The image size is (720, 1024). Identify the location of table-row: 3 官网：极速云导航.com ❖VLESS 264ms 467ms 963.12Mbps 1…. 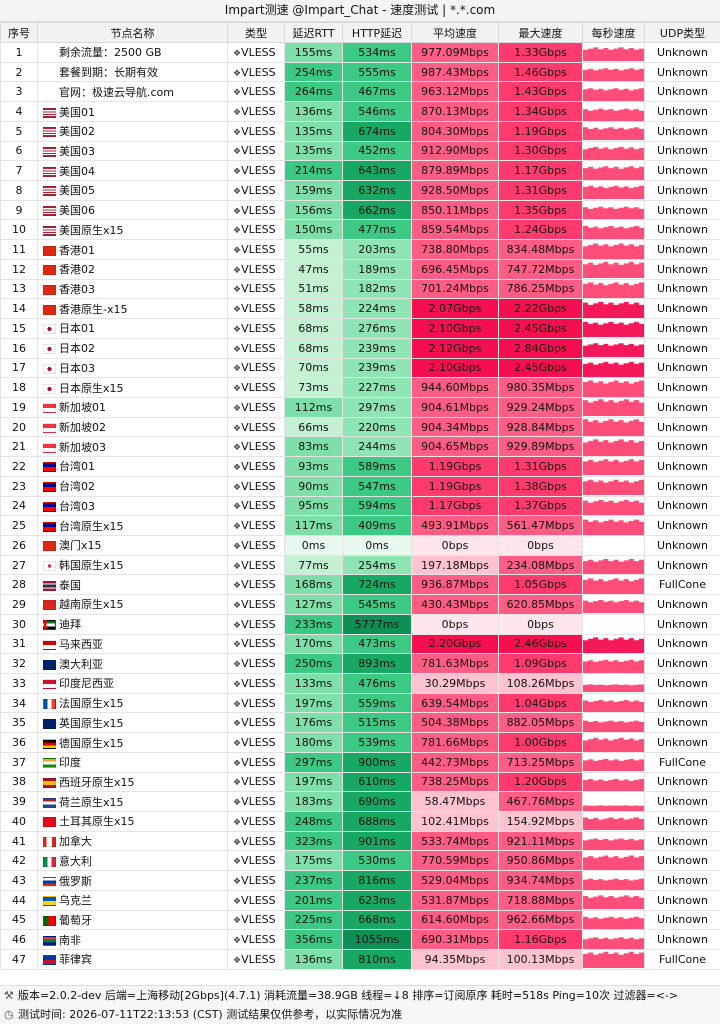
(360, 92).